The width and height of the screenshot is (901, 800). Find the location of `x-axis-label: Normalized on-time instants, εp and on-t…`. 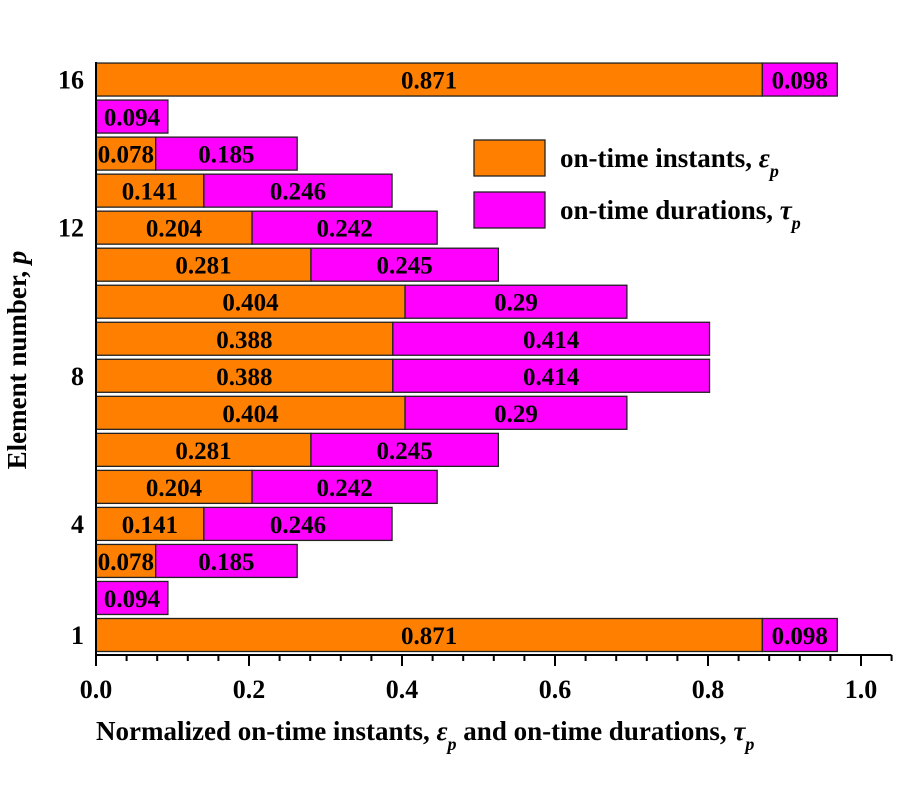

x-axis-label: Normalized on-time instants, εp and on-t… is located at coordinates (425, 735).